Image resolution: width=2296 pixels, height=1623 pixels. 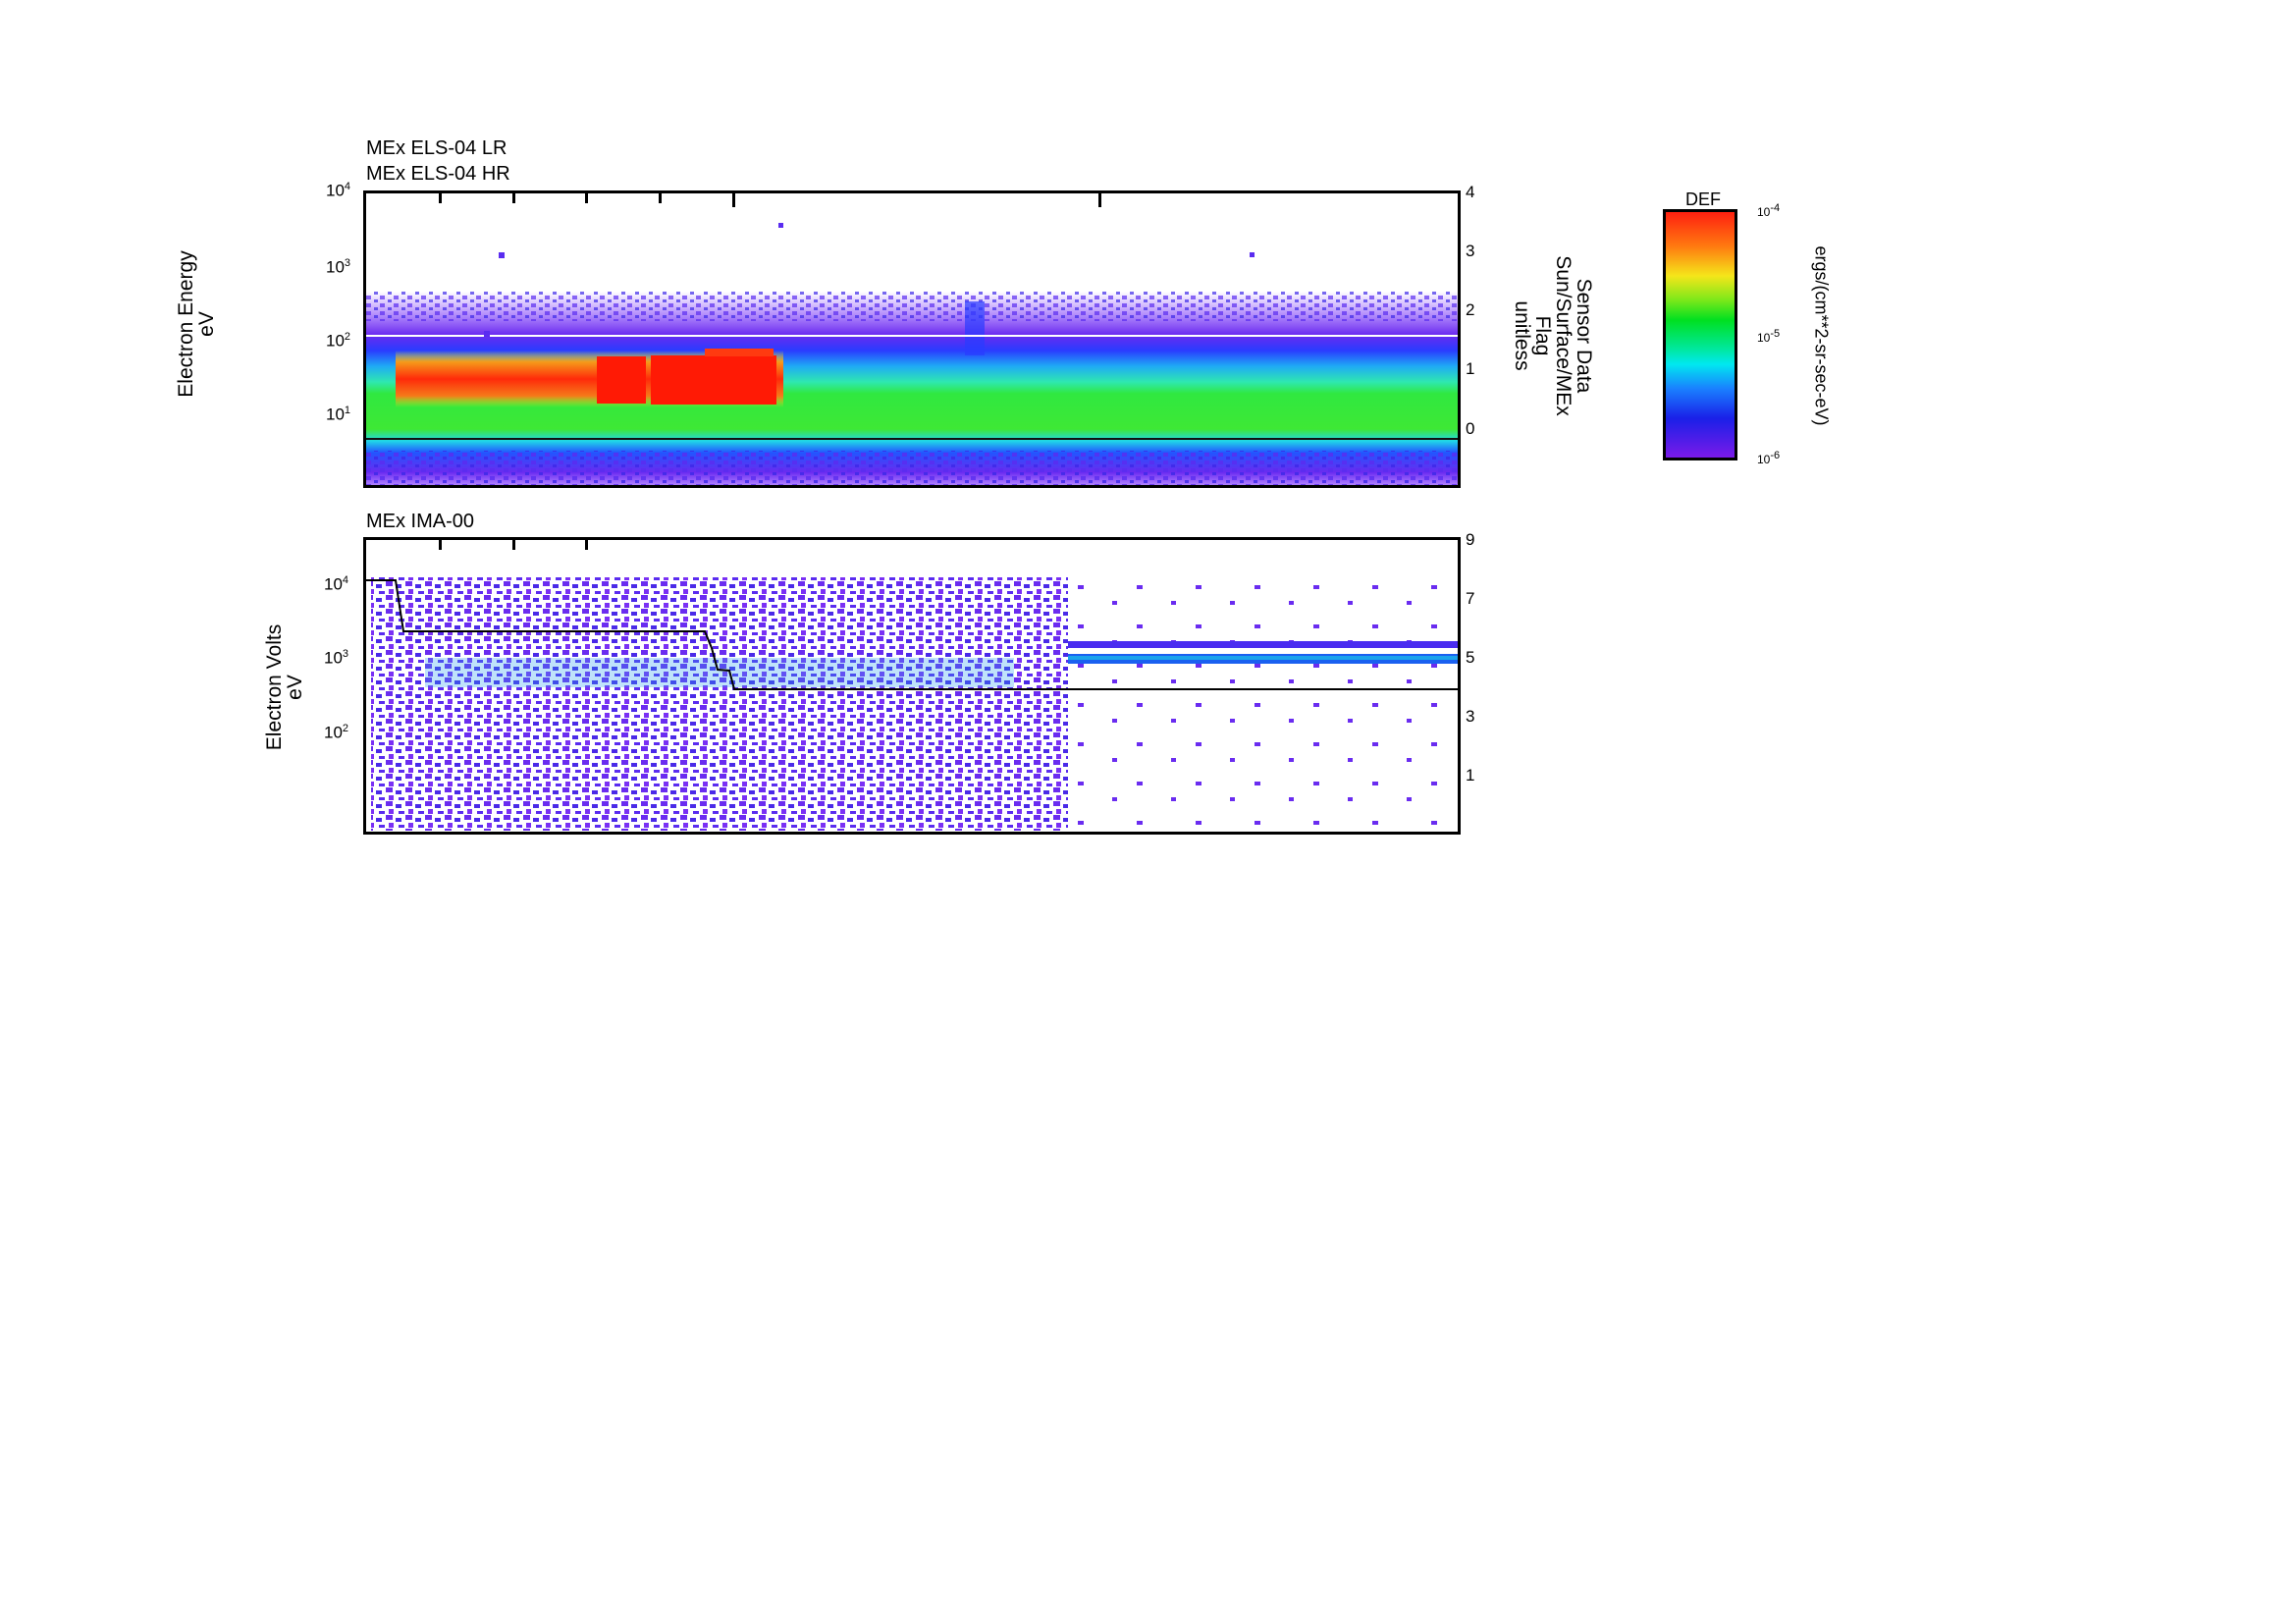 I want to click on els-rtick: 2, so click(x=1470, y=309).